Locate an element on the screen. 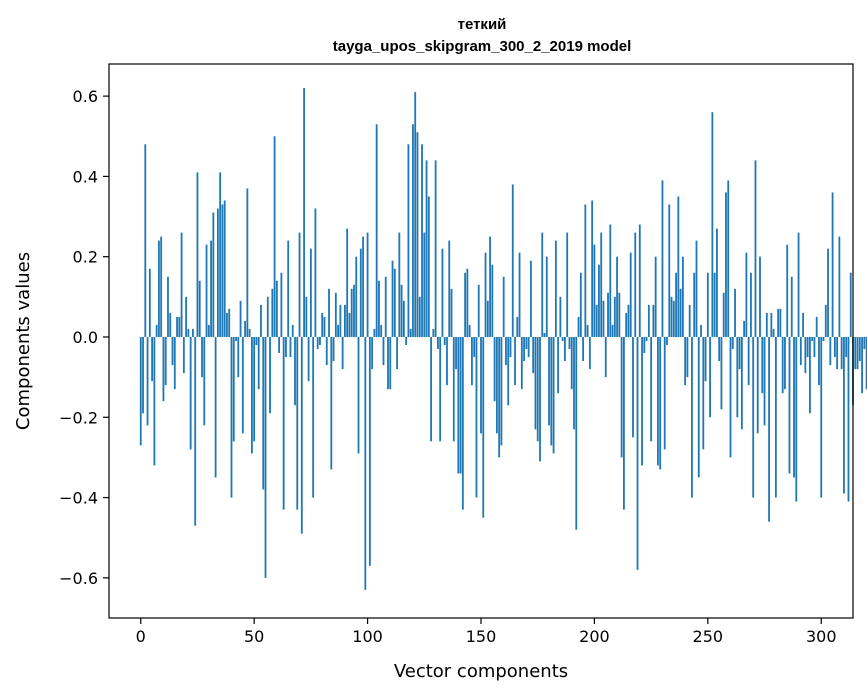 Image resolution: width=867 pixels, height=696 pixels. y-tick-label: −0.2 is located at coordinates (78, 417).